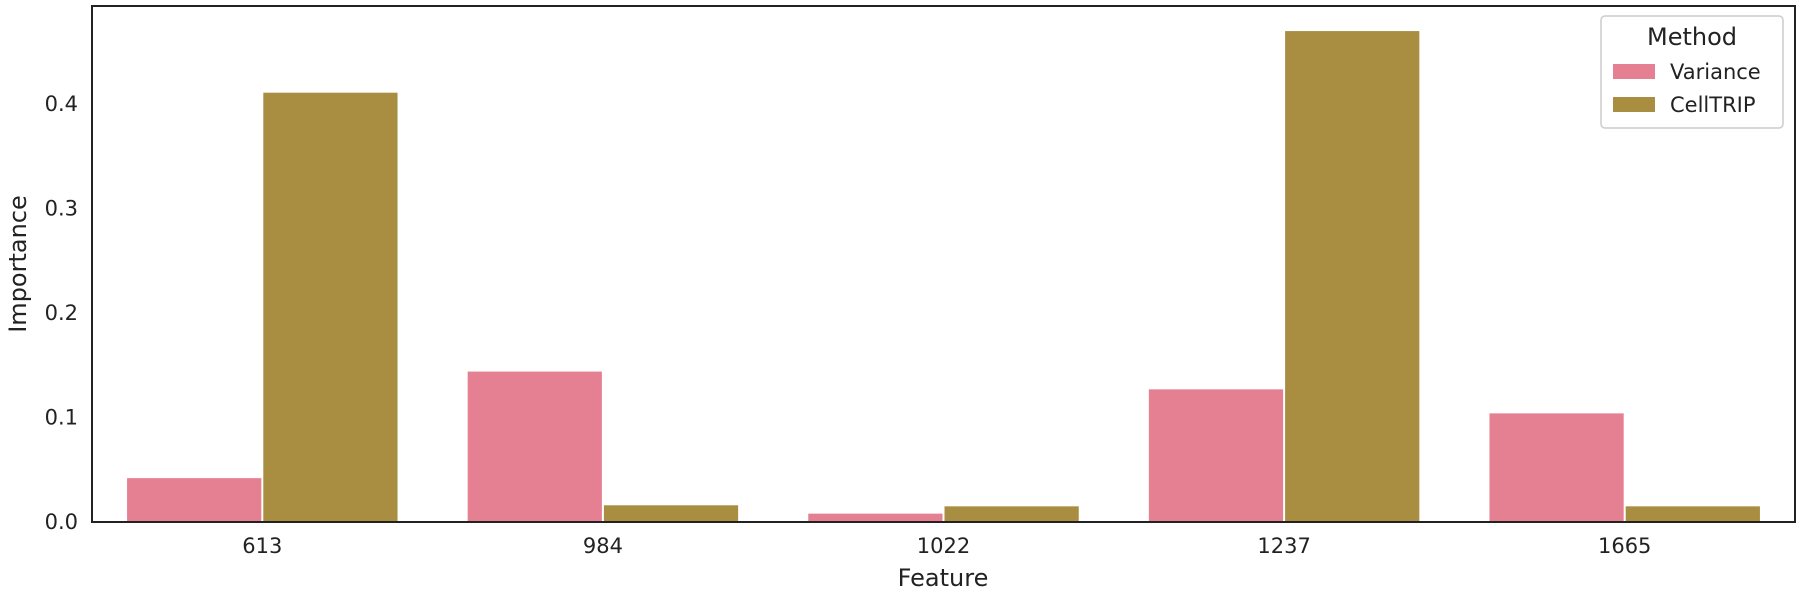 The width and height of the screenshot is (1801, 600). I want to click on y-tick-label: 0.3, so click(61, 209).